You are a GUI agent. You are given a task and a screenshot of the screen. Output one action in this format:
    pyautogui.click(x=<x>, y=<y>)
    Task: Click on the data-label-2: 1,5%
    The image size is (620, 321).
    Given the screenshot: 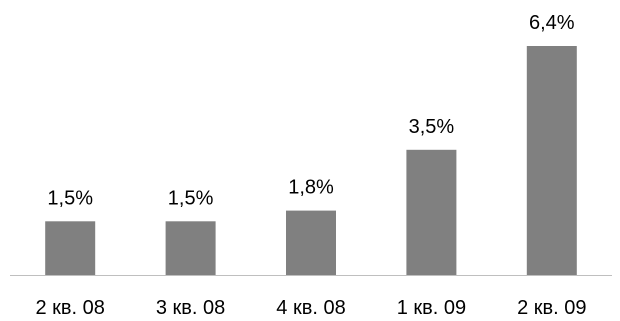 What is the action you would take?
    pyautogui.click(x=191, y=198)
    